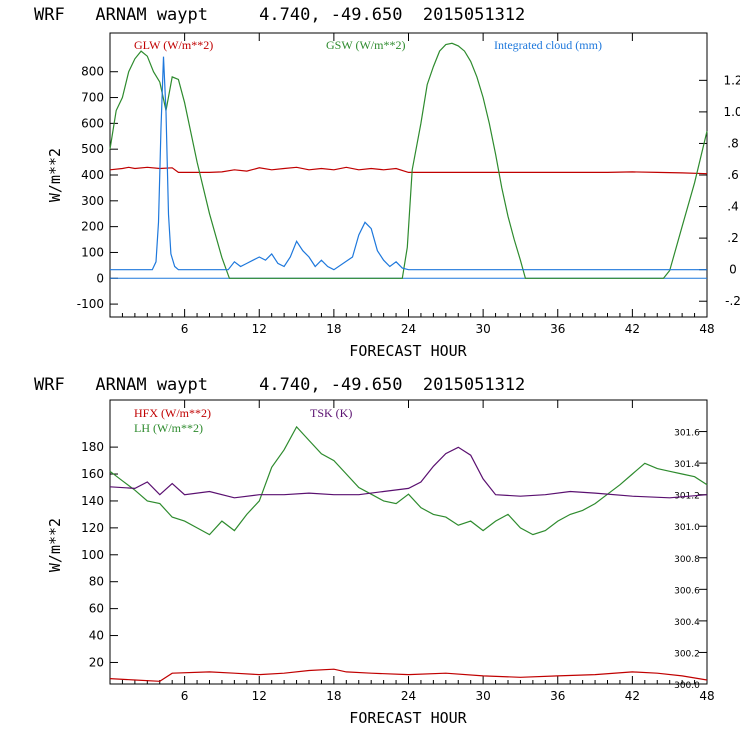 The image size is (740, 740). I want to click on y2-tick-label: .2, so click(732, 238).